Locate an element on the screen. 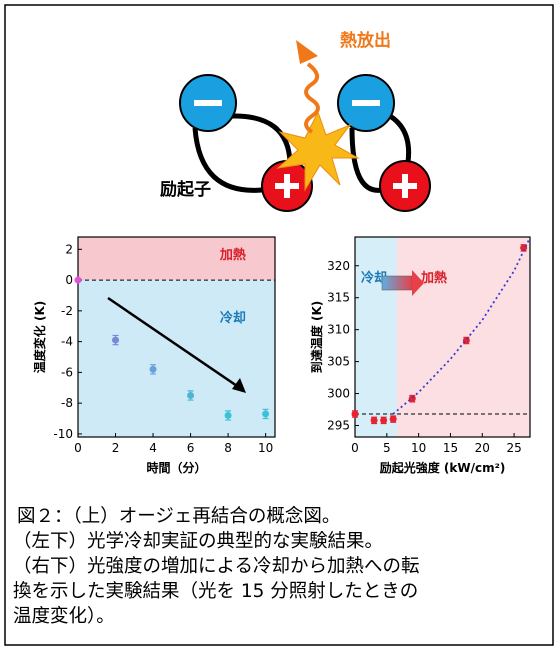  x-tick-label: 4 is located at coordinates (153, 448).